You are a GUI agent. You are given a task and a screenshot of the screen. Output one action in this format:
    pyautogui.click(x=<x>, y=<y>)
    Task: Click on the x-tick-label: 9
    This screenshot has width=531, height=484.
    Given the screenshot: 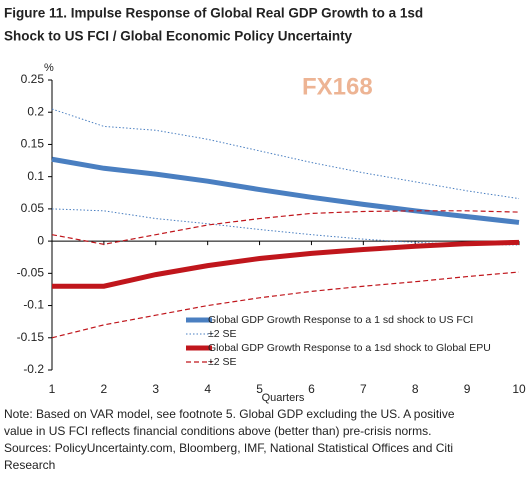 What is the action you would take?
    pyautogui.click(x=467, y=389)
    